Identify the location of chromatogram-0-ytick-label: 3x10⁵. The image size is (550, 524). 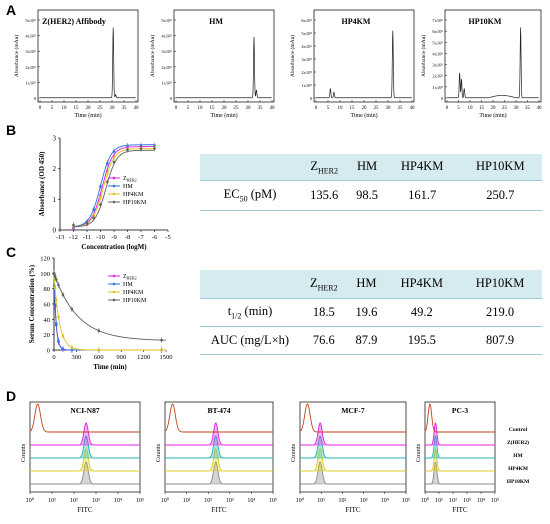
(30, 51).